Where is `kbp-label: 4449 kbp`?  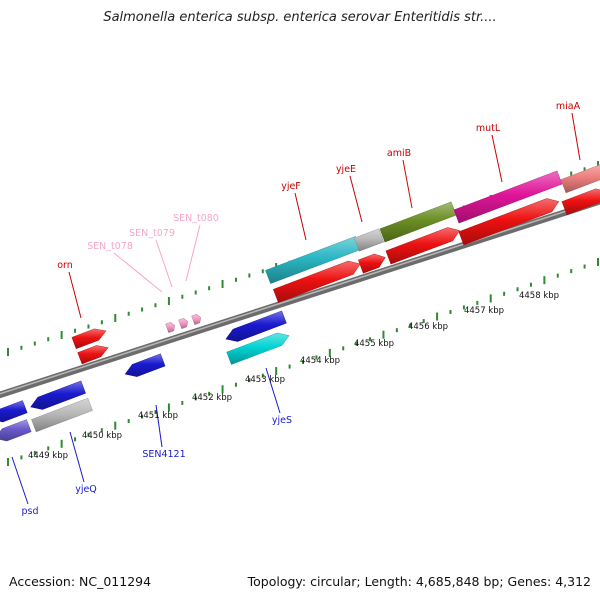 kbp-label: 4449 kbp is located at coordinates (48, 456).